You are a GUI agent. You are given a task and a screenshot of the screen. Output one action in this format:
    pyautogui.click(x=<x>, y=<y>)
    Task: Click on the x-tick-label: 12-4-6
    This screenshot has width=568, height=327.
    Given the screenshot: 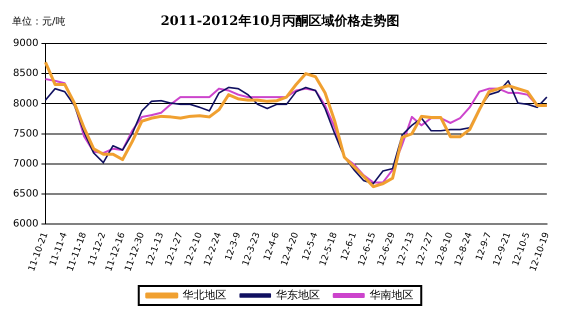 What is the action you would take?
    pyautogui.click(x=272, y=246)
    